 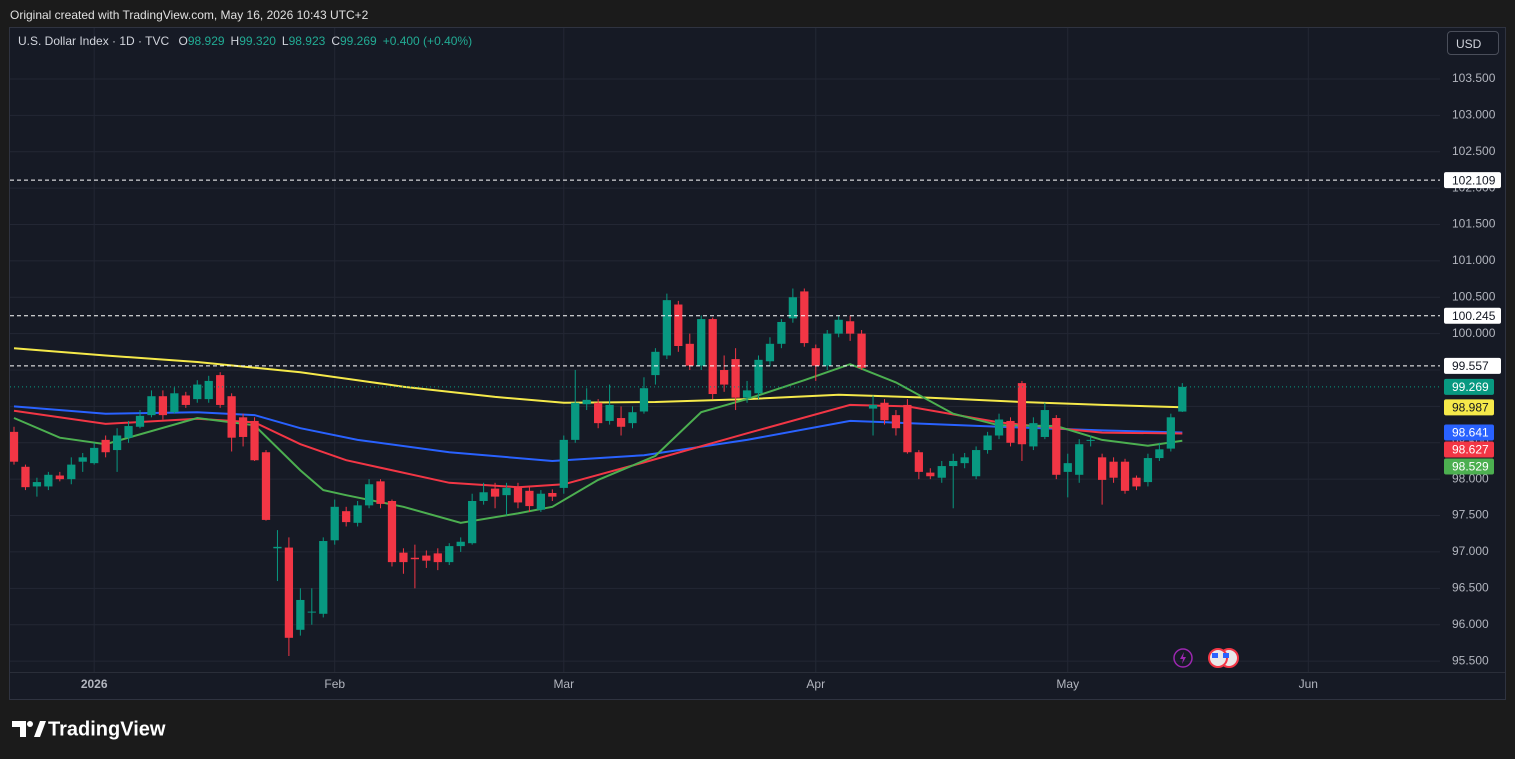 I want to click on event-icon-bolt, so click(x=1183, y=658).